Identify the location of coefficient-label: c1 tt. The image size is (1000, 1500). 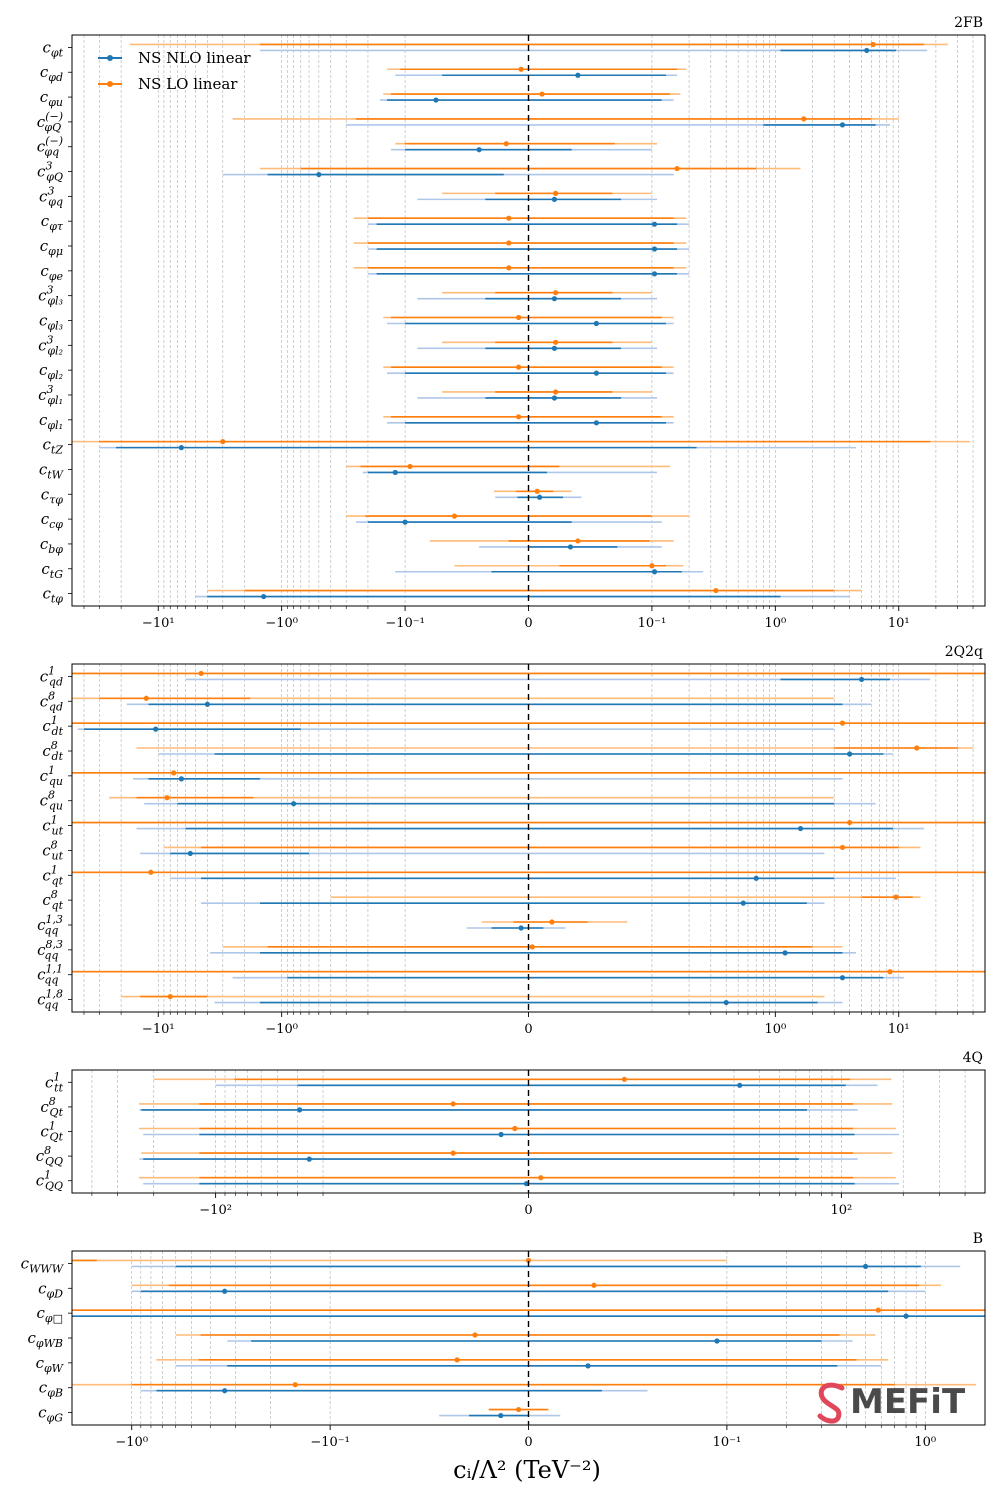
(54, 1082).